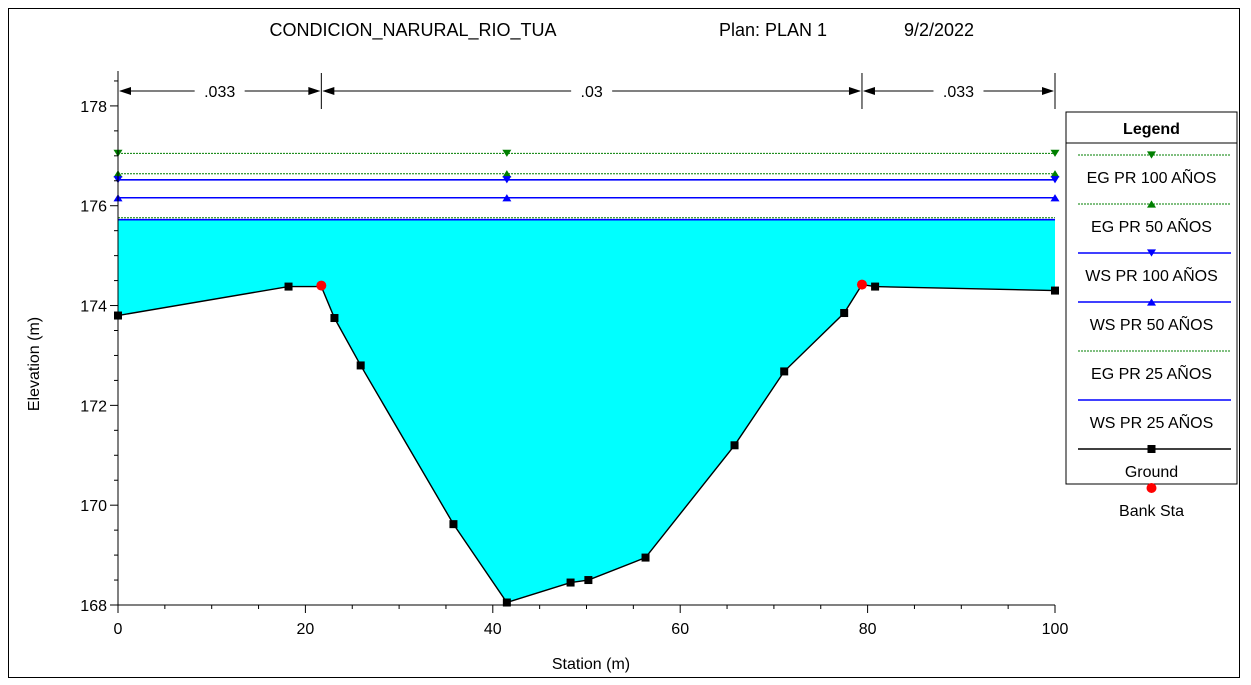  I want to click on title-date: 9/2/2022, so click(939, 30).